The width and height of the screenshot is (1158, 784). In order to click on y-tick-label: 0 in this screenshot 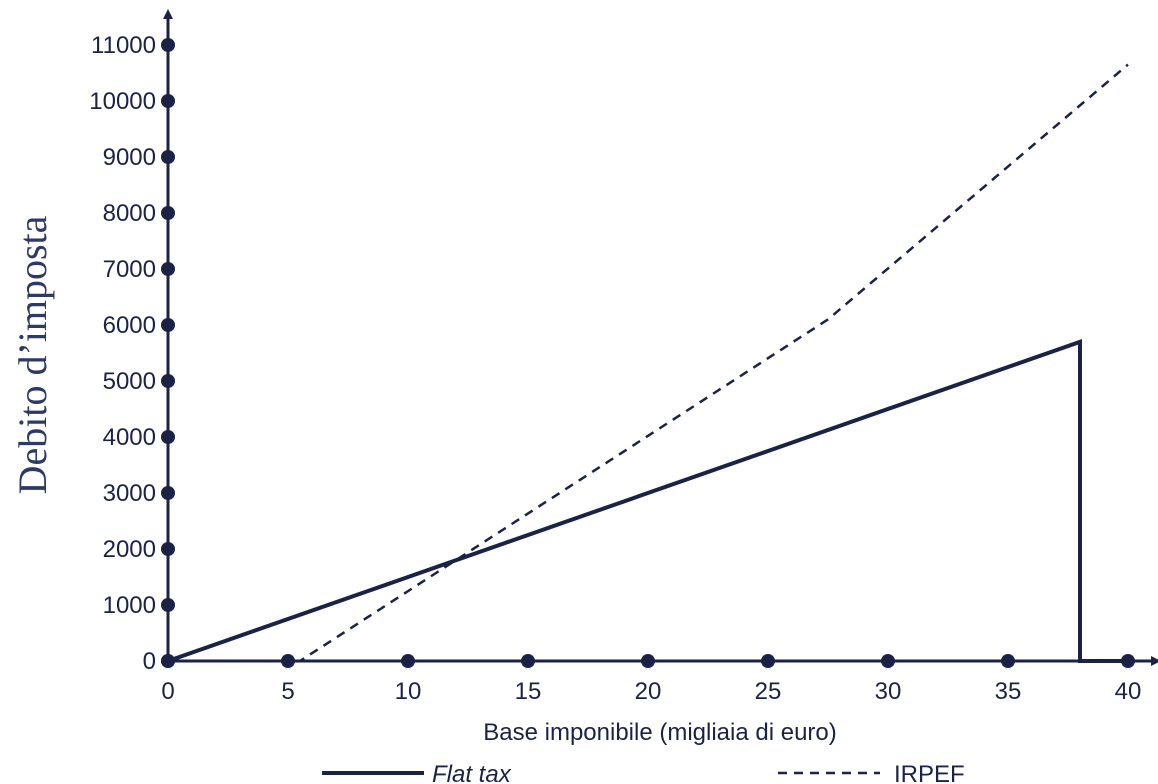, I will do `click(149, 661)`.